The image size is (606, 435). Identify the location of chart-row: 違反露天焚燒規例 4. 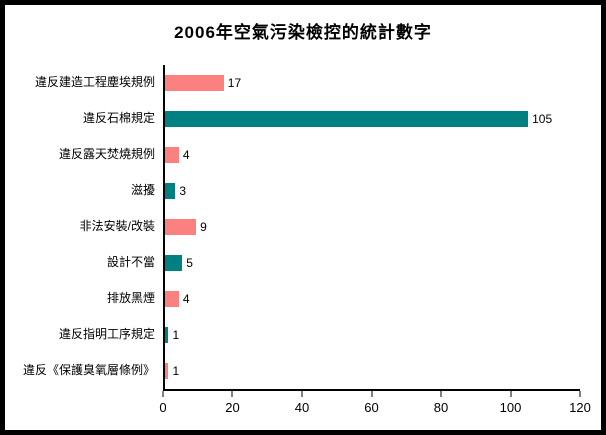
(297, 155).